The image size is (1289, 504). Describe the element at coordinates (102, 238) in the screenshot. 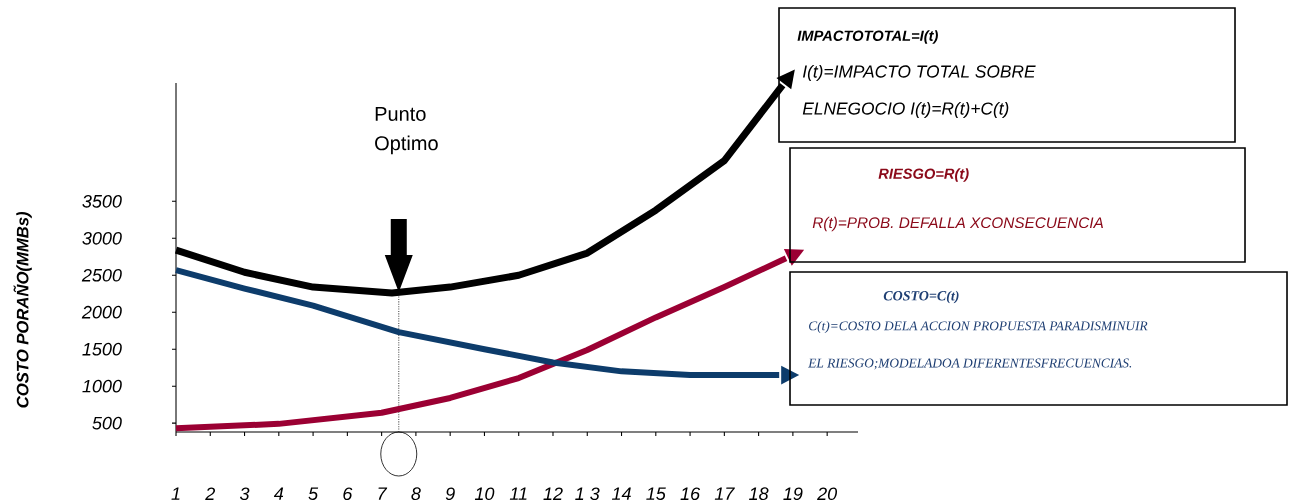

I see `y-tick-label: 3000` at that location.